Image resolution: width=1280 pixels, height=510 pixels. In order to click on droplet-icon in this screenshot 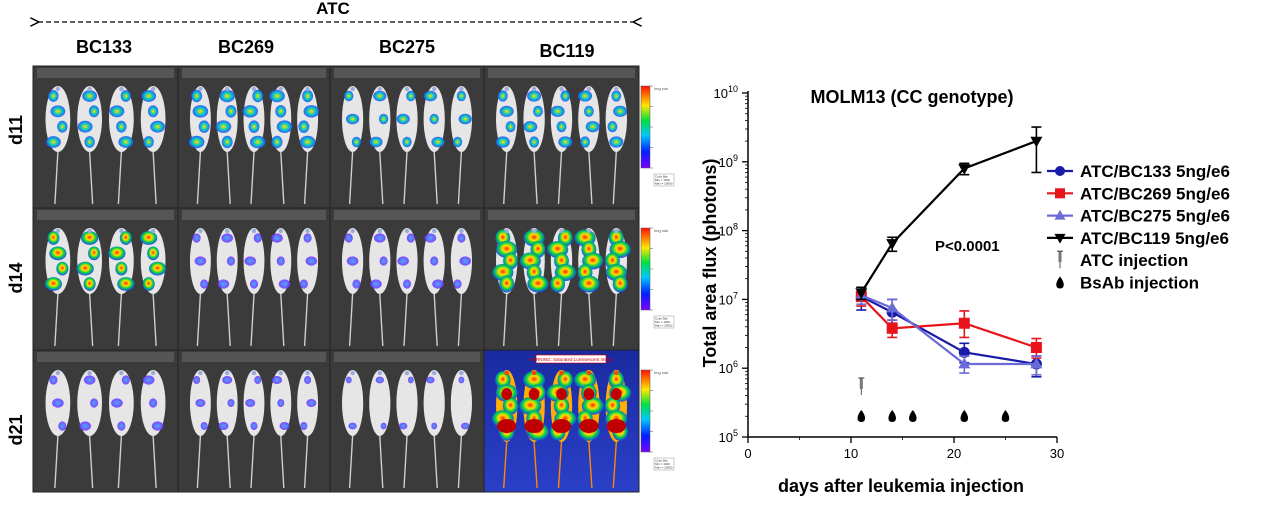, I will do `click(964, 416)`.